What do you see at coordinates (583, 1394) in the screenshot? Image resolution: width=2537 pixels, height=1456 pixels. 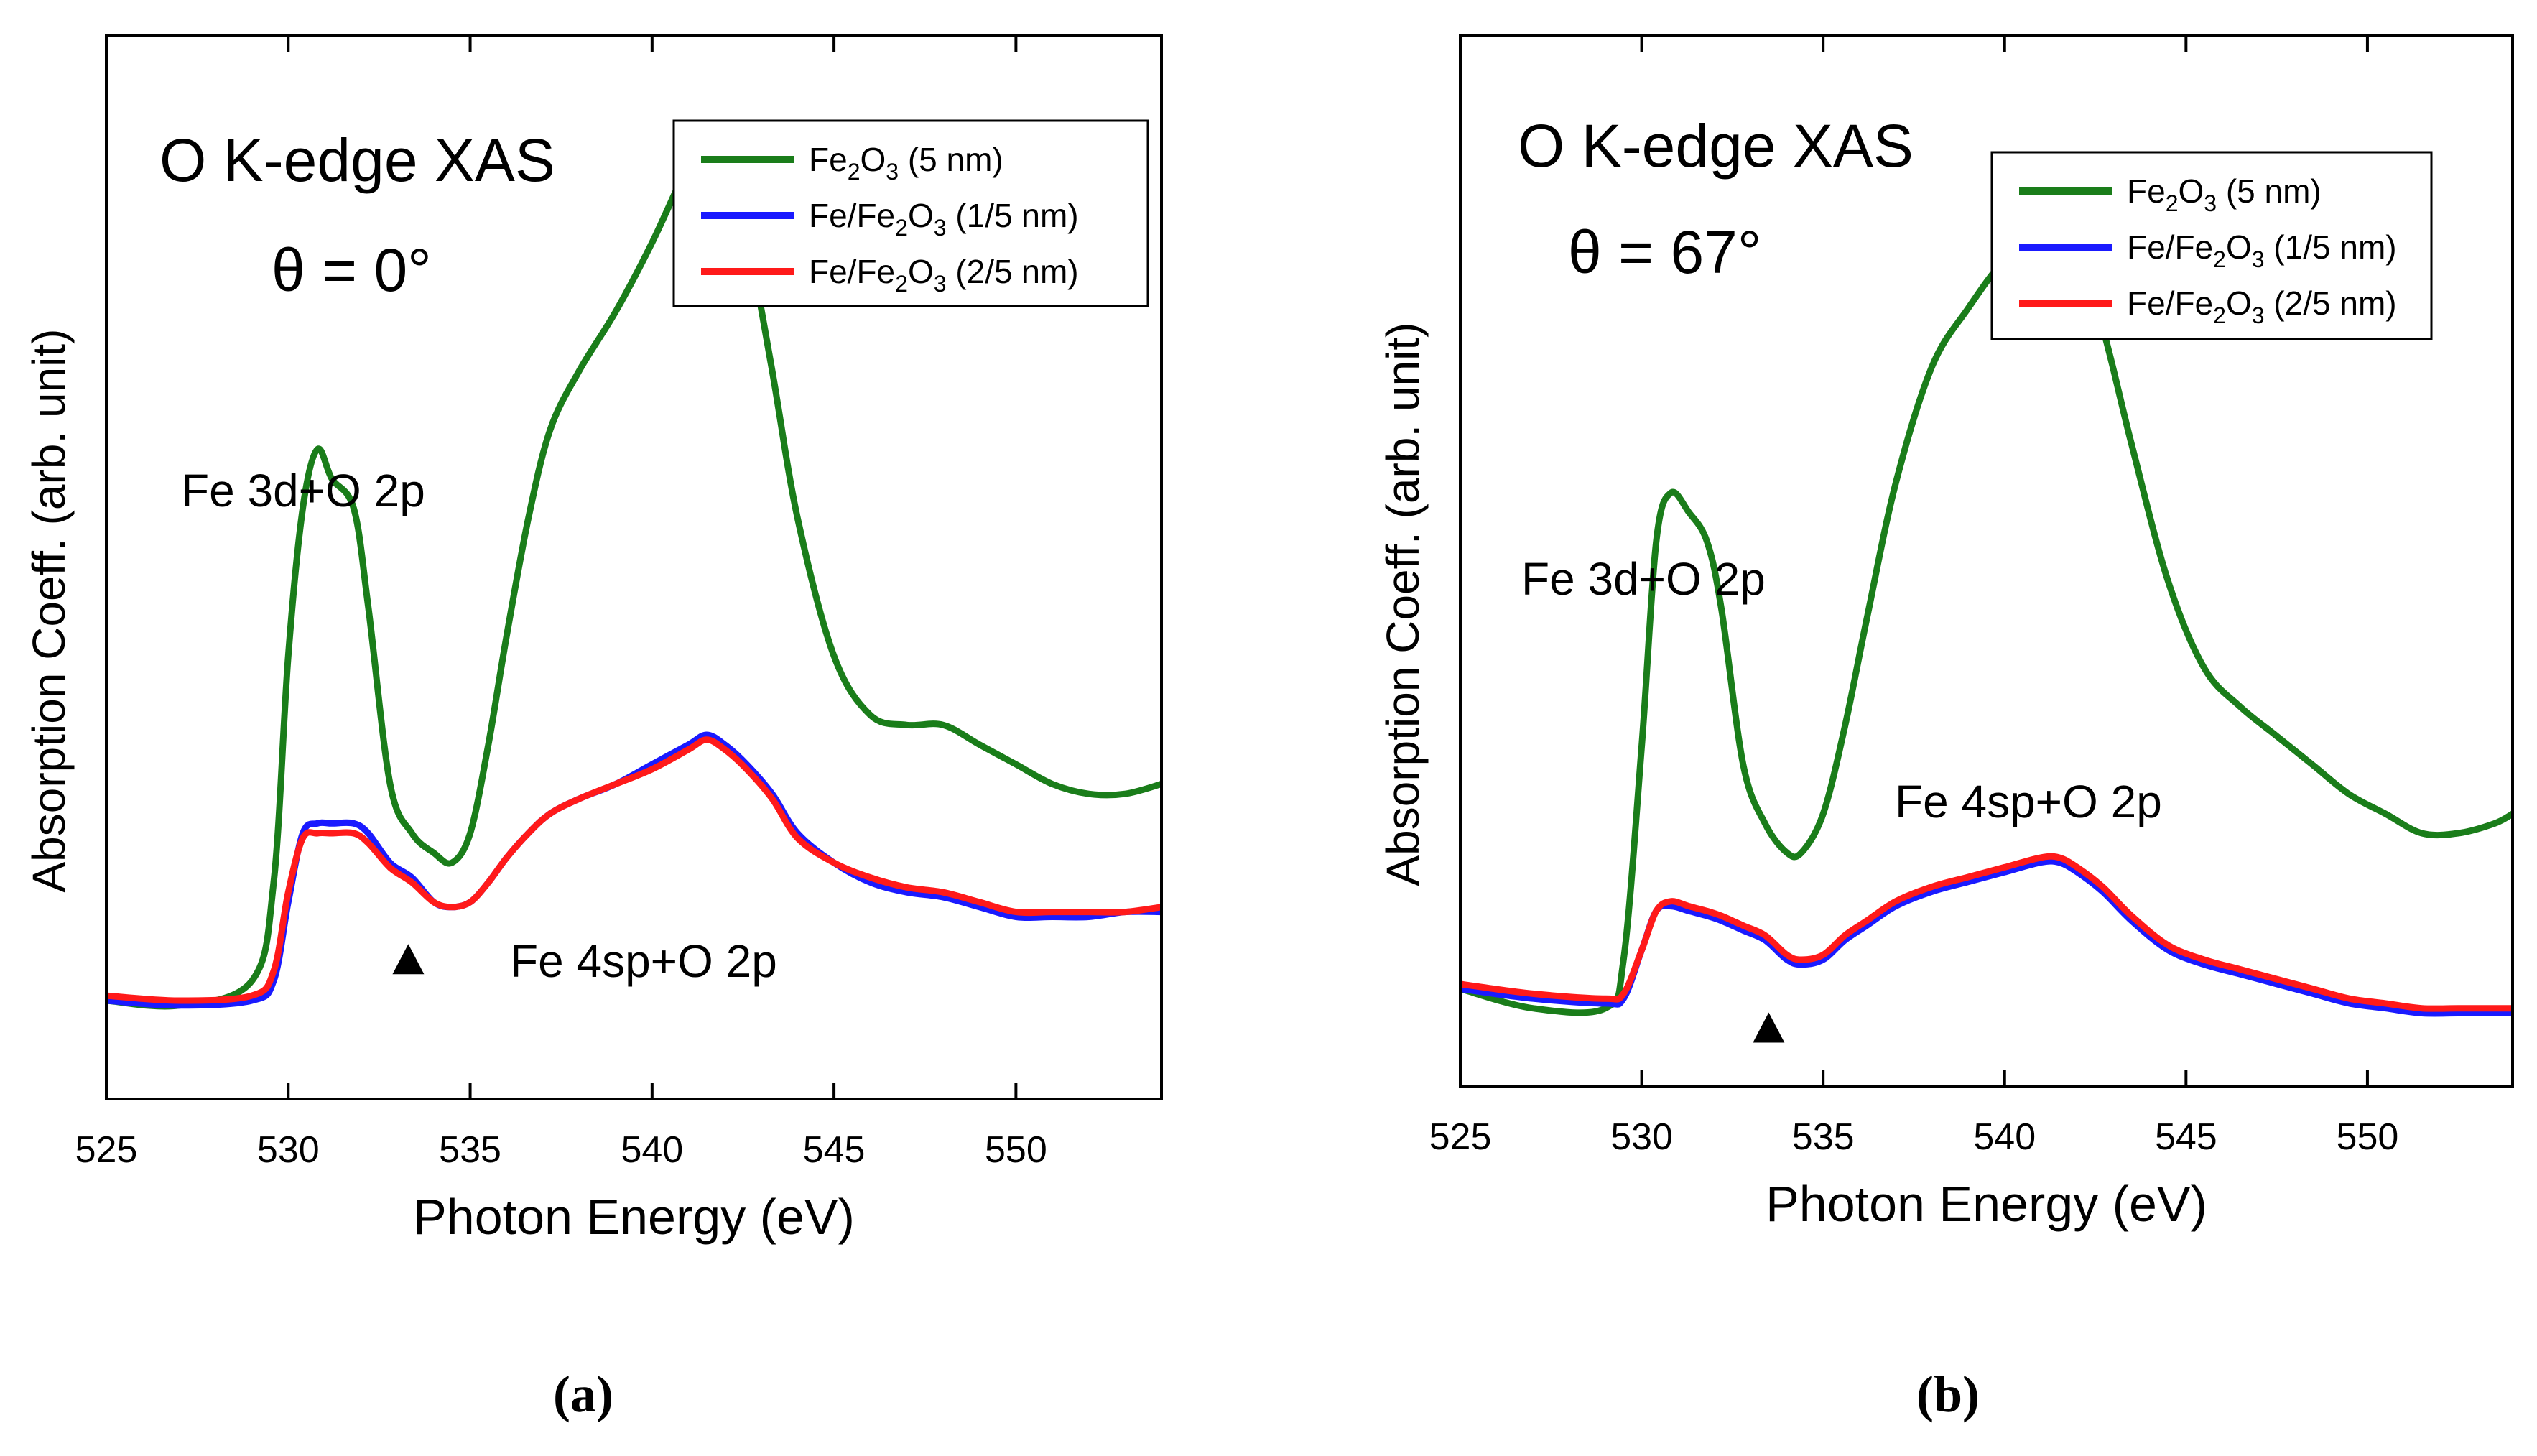 I see `panel-label: (a)` at bounding box center [583, 1394].